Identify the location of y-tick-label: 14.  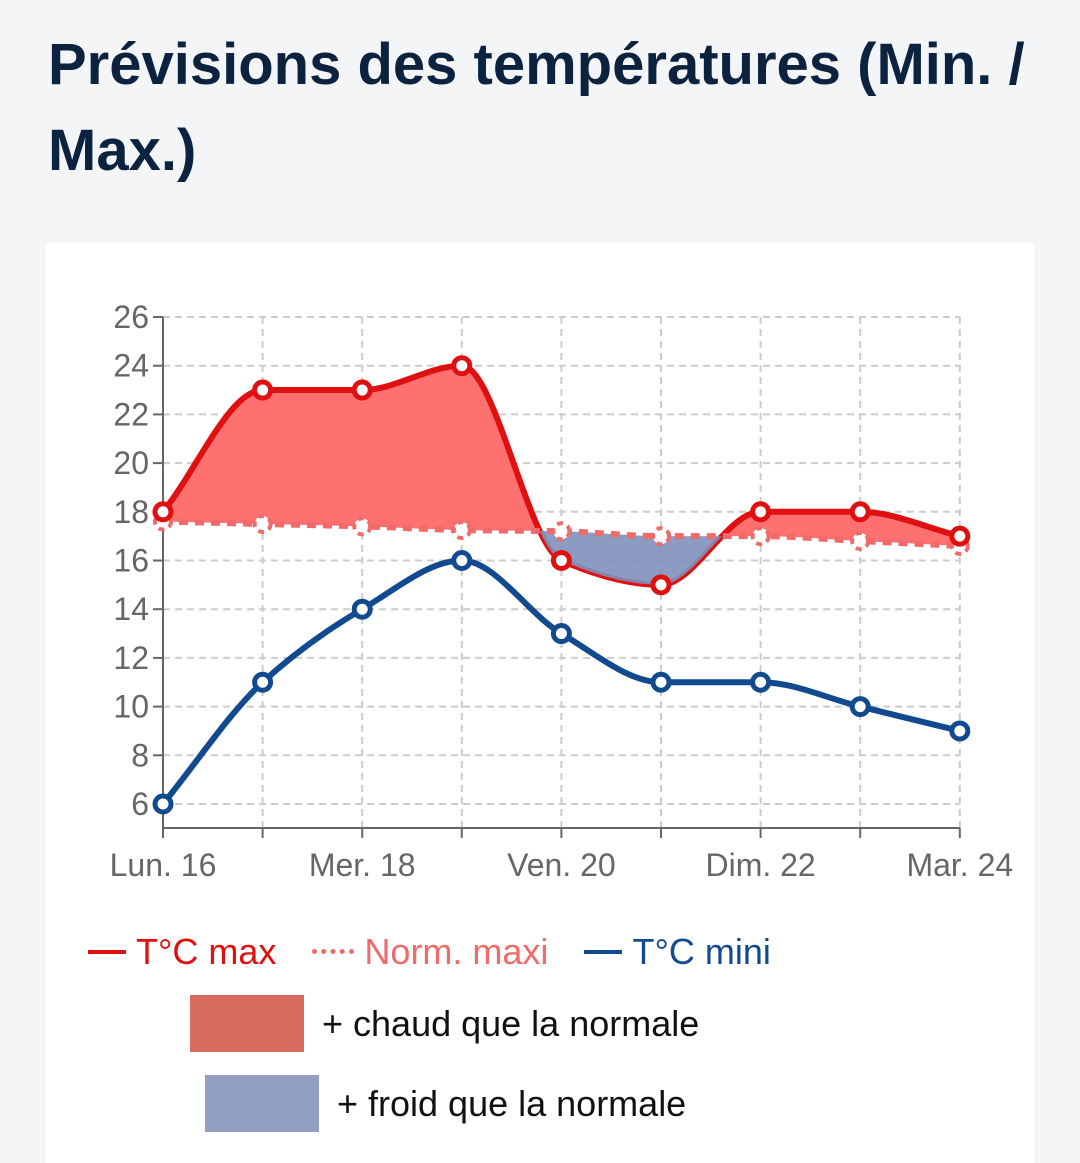
(131, 609).